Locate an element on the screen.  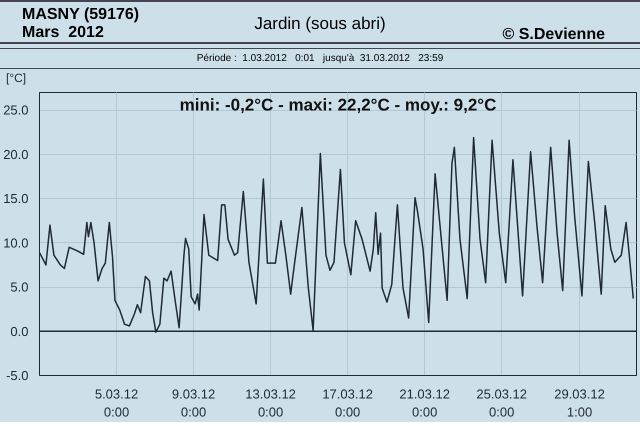
x-tick-label: 25.03.12 0:00 is located at coordinates (502, 403).